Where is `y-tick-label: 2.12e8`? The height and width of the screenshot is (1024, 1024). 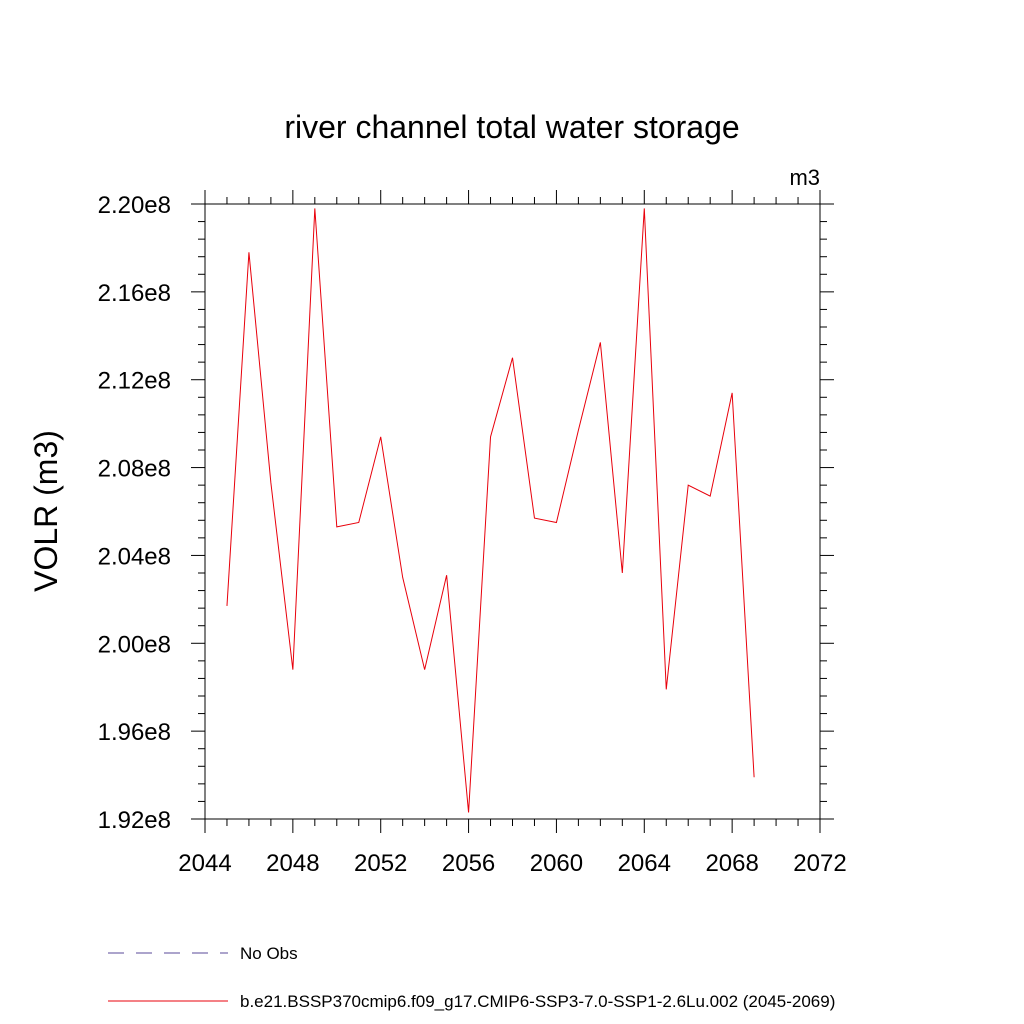
y-tick-label: 2.12e8 is located at coordinates (134, 381).